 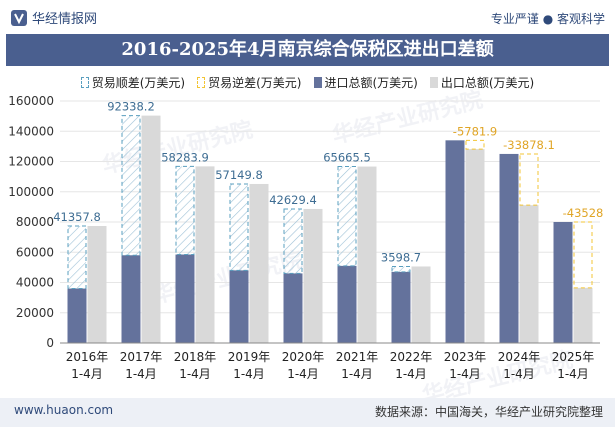 What do you see at coordinates (371, 82) in the screenshot?
I see `legend-label-imports: 进口总额(万美元)` at bounding box center [371, 82].